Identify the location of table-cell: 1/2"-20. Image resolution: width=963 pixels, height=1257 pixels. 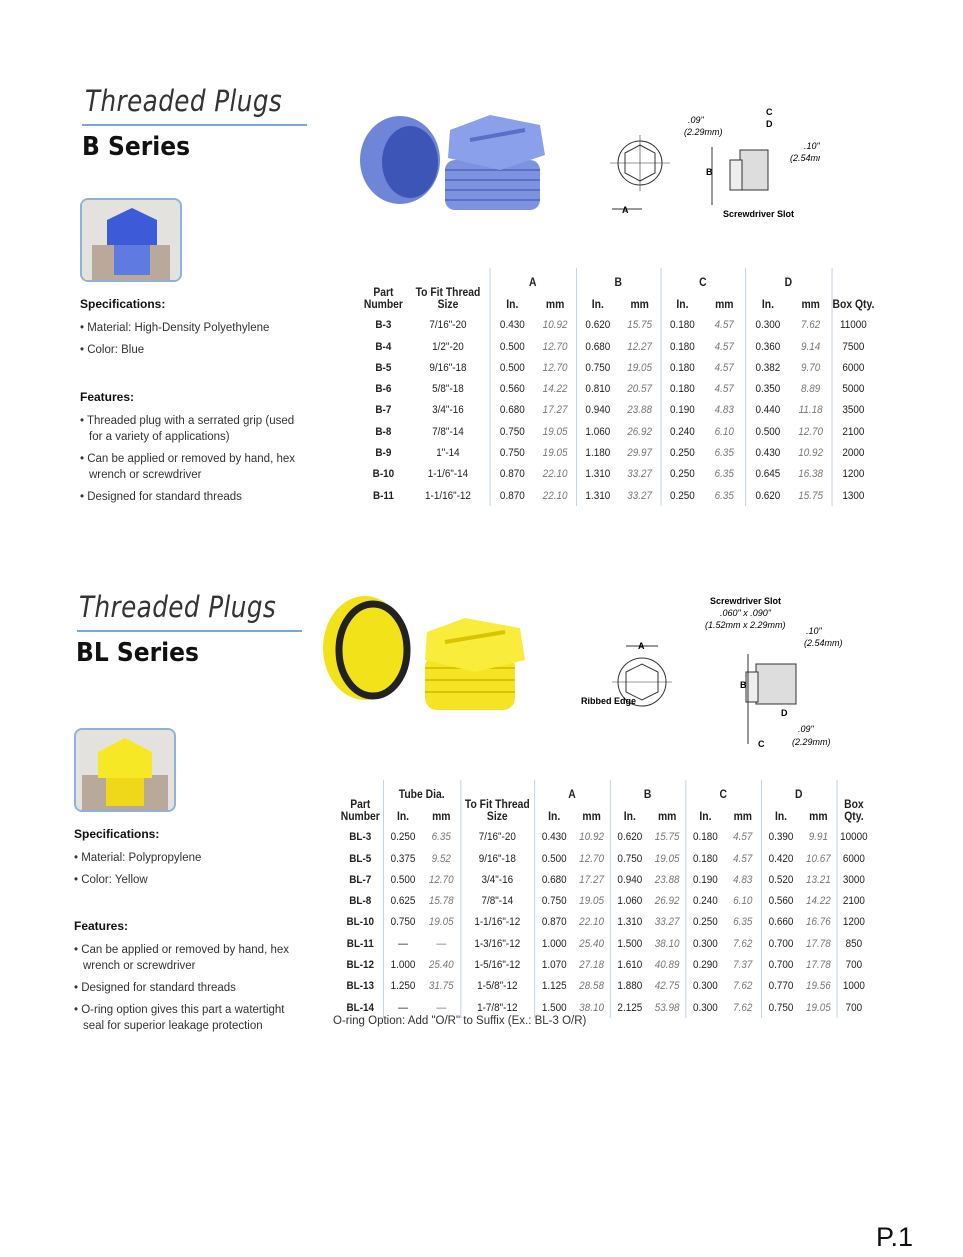
(448, 346).